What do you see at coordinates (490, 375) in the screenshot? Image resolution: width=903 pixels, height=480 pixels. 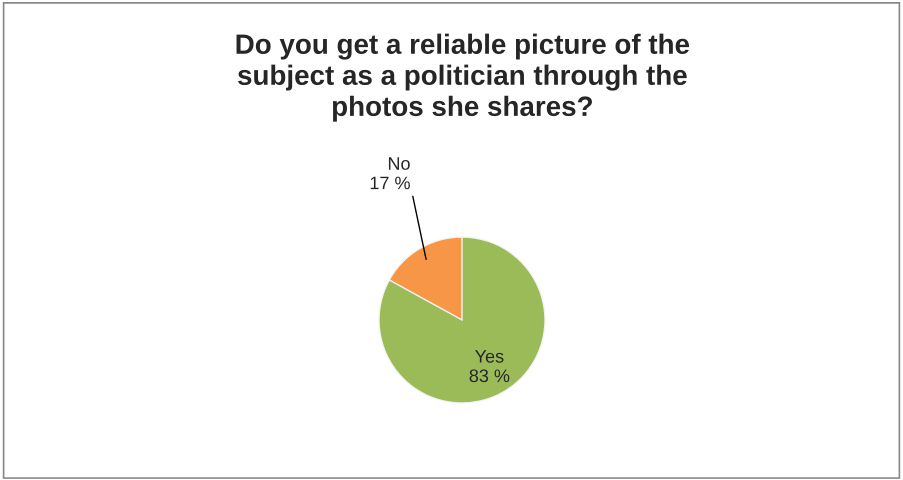 I see `data-label: 83 %` at bounding box center [490, 375].